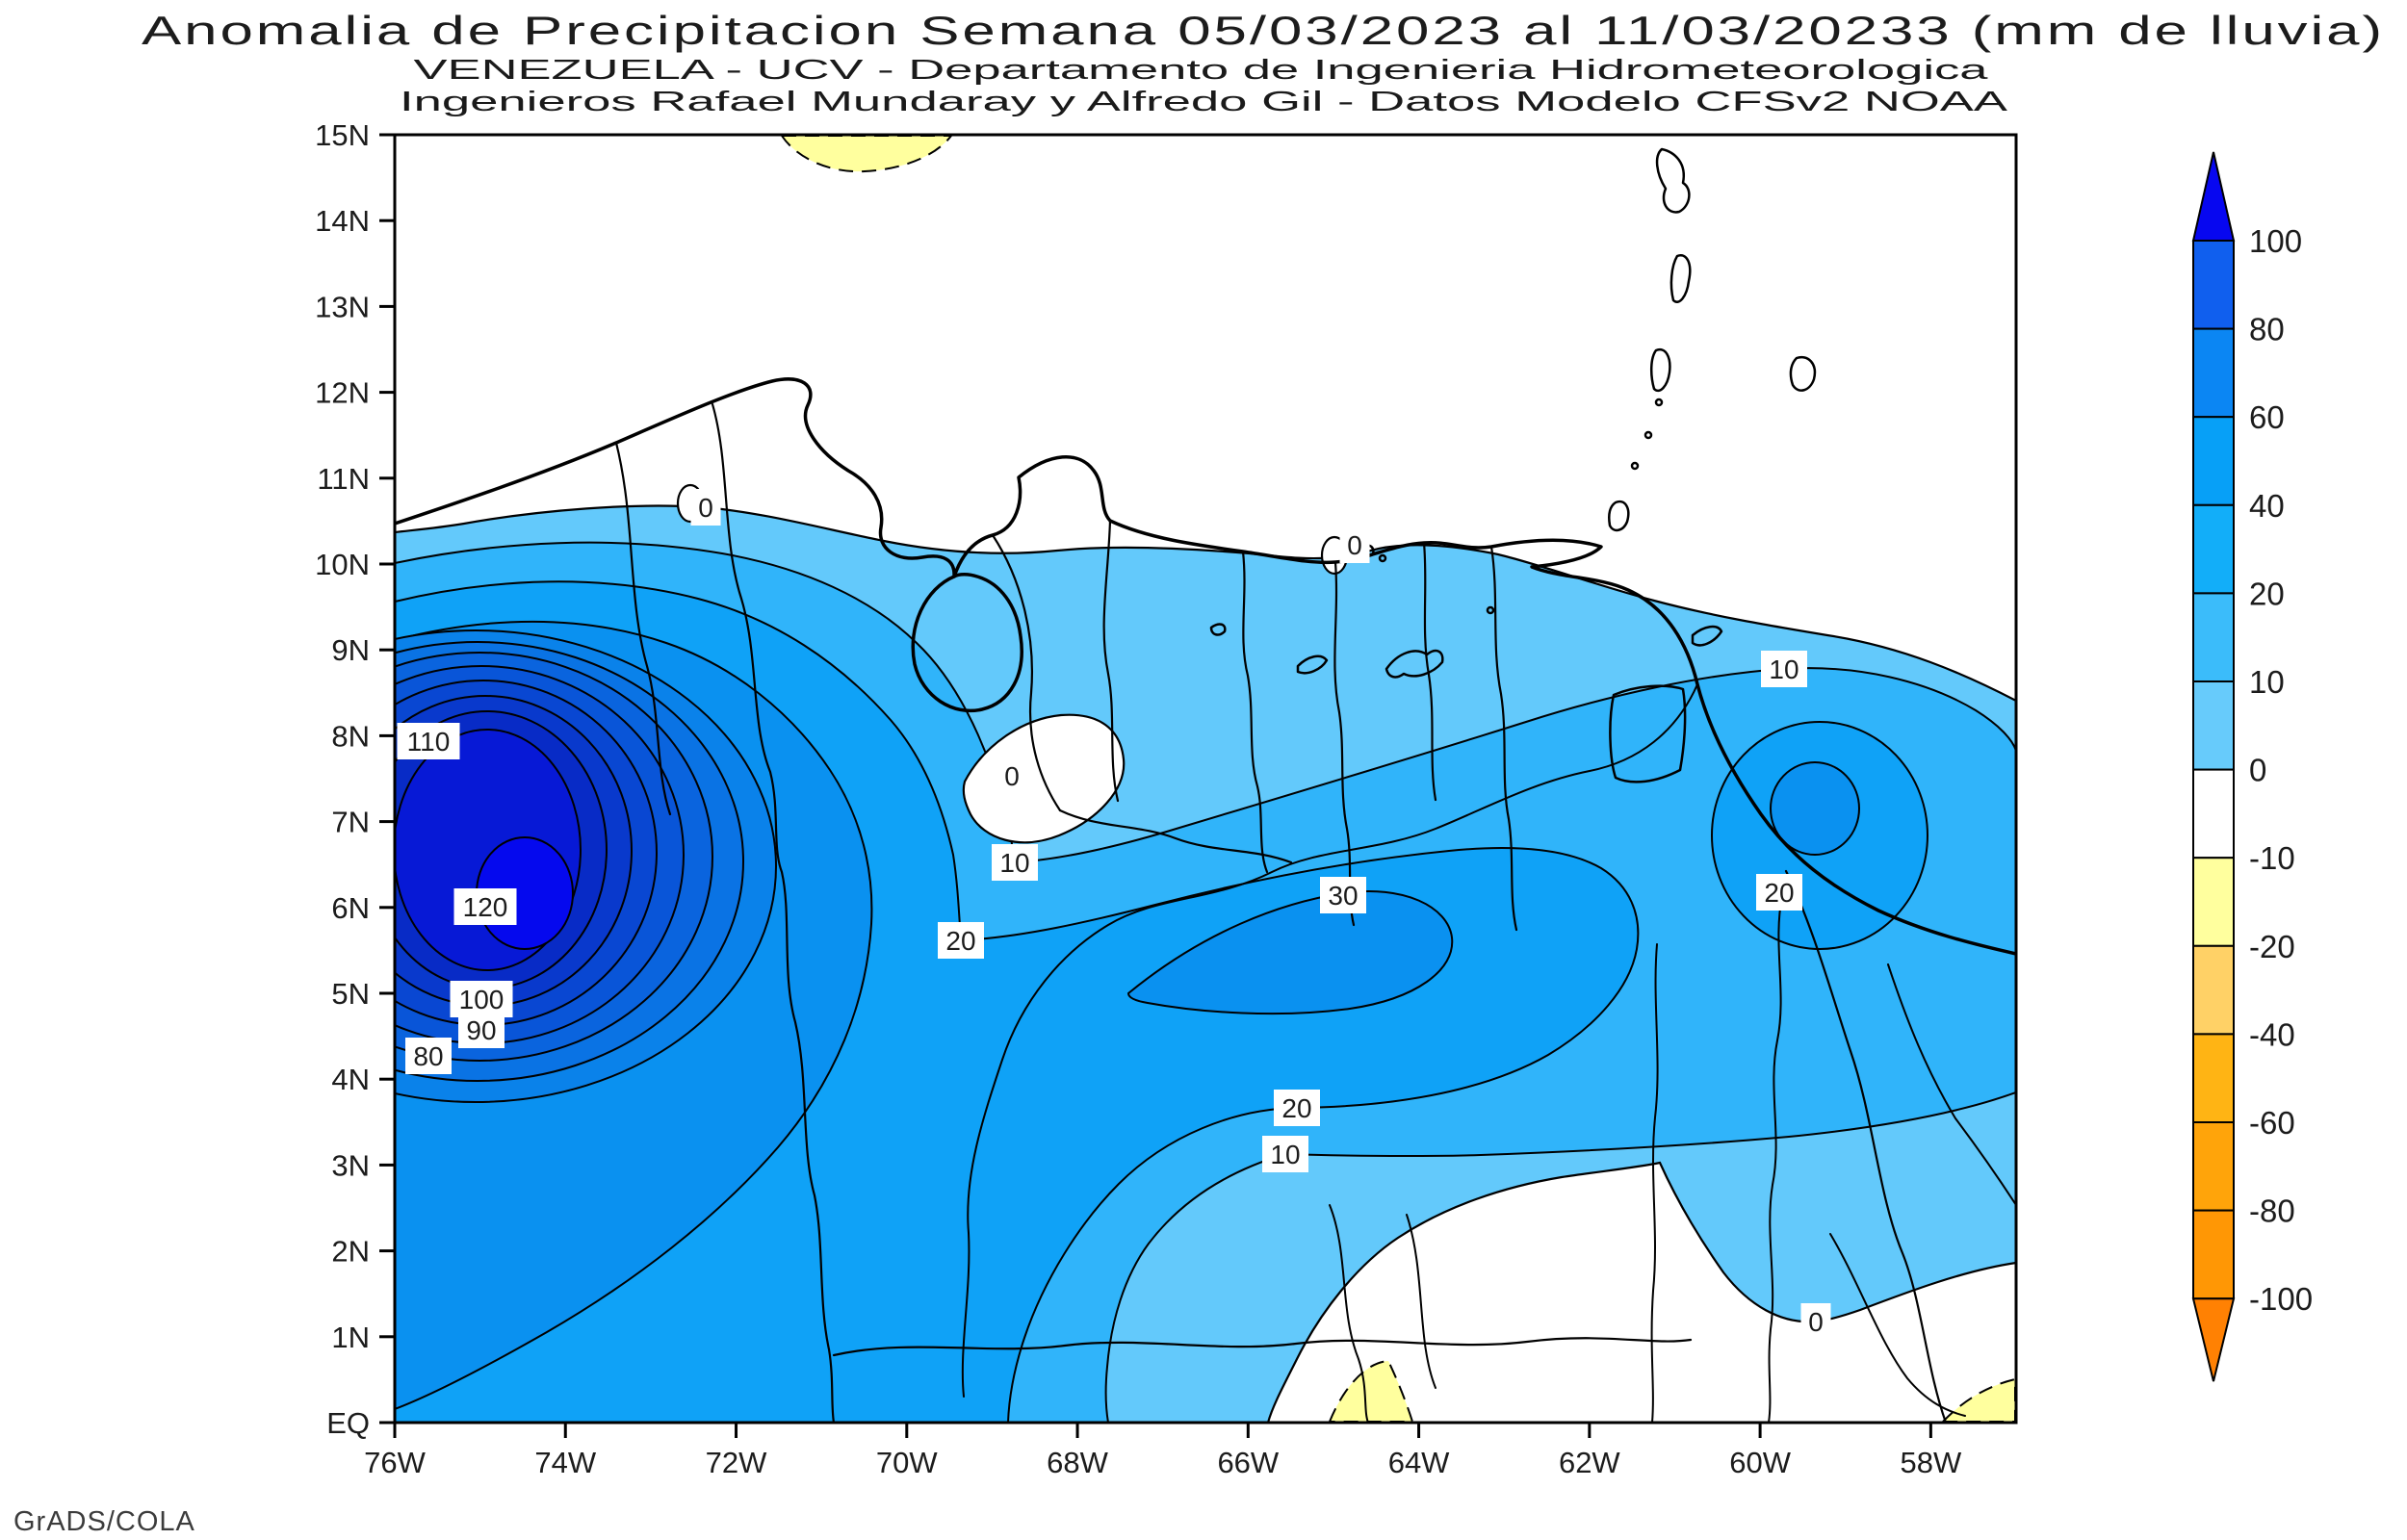  What do you see at coordinates (350, 650) in the screenshot?
I see `y-tick-label: 9N` at bounding box center [350, 650].